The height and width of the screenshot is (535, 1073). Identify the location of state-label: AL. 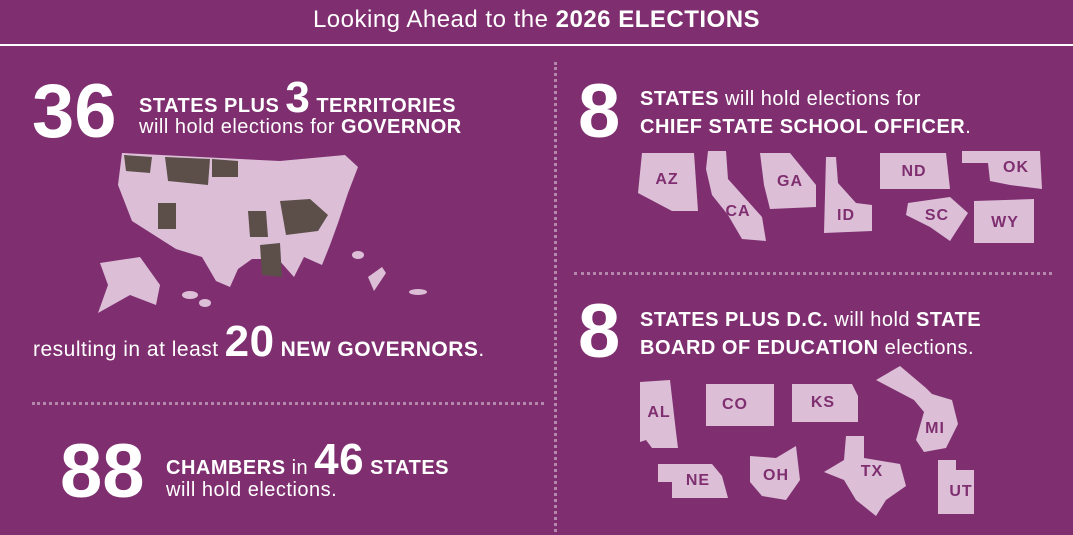
(658, 412).